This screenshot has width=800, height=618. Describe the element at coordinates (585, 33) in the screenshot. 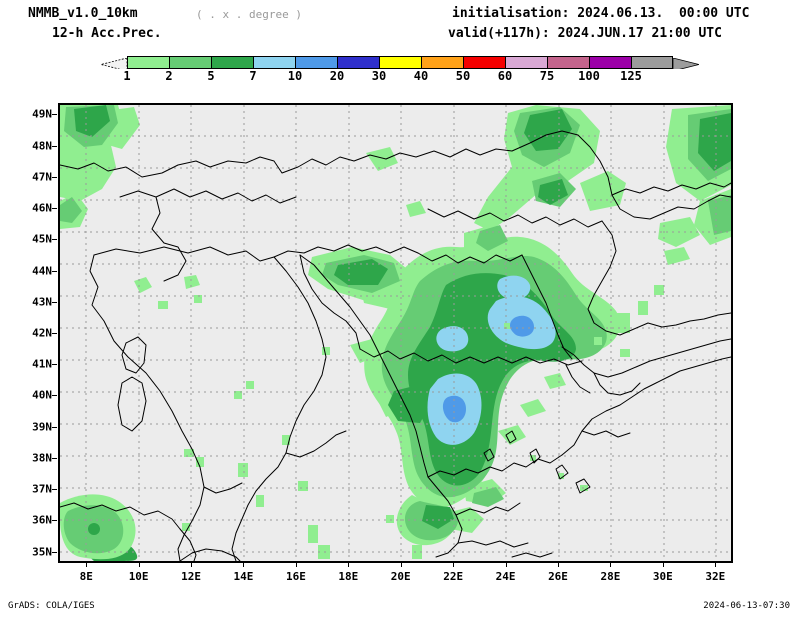

I see `valid-time-label: valid(+117h): 2024.JUN.17 21:00 UTC` at that location.